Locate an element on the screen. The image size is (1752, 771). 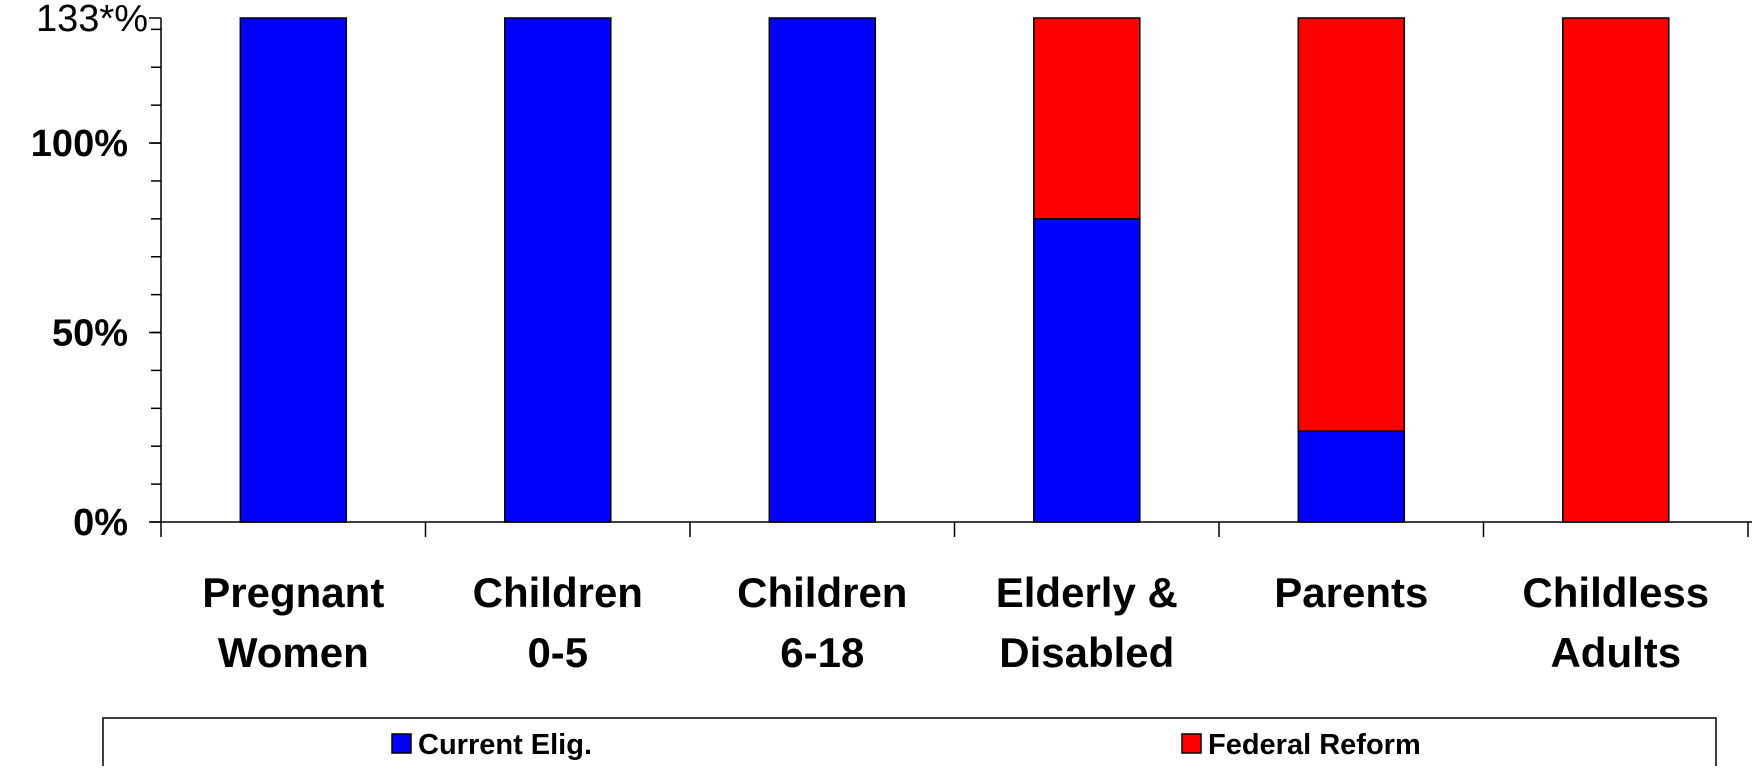
x-category-label: 0-5 is located at coordinates (557, 652).